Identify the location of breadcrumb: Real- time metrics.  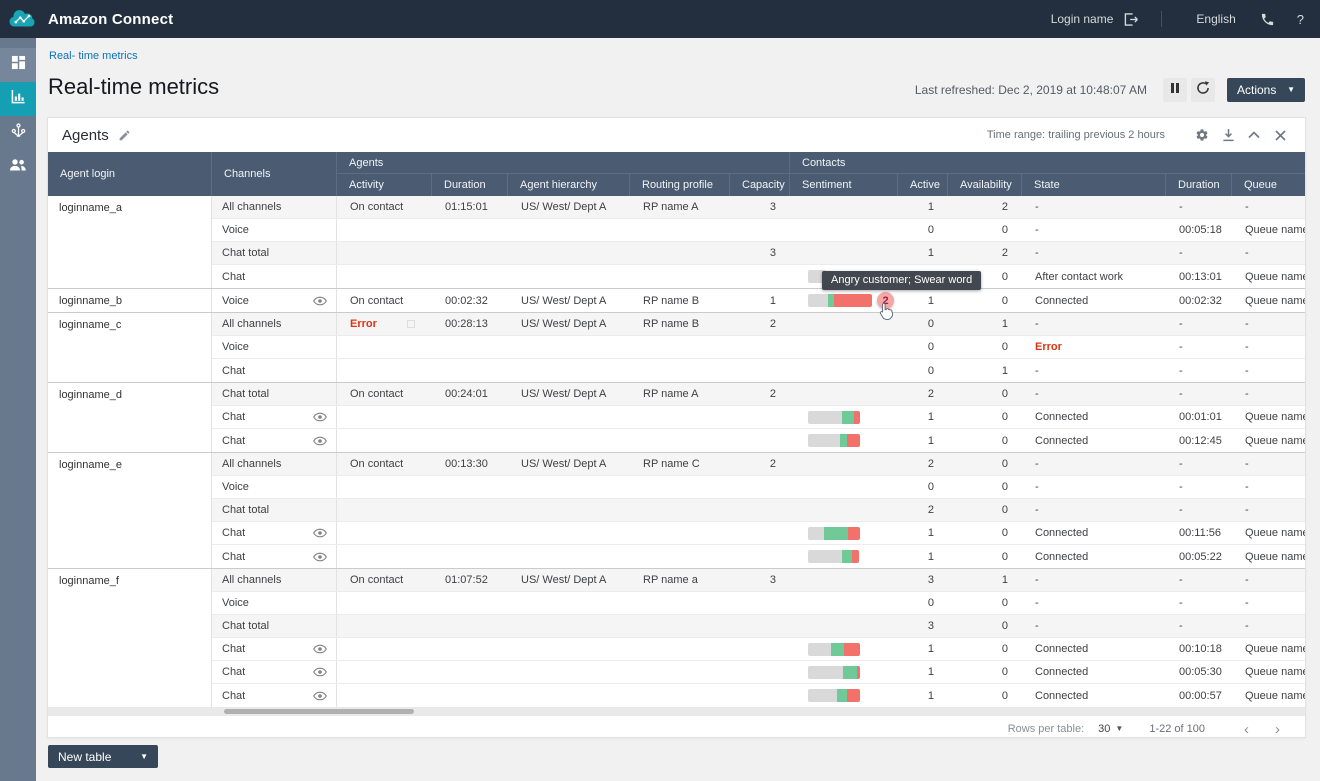
(93, 56).